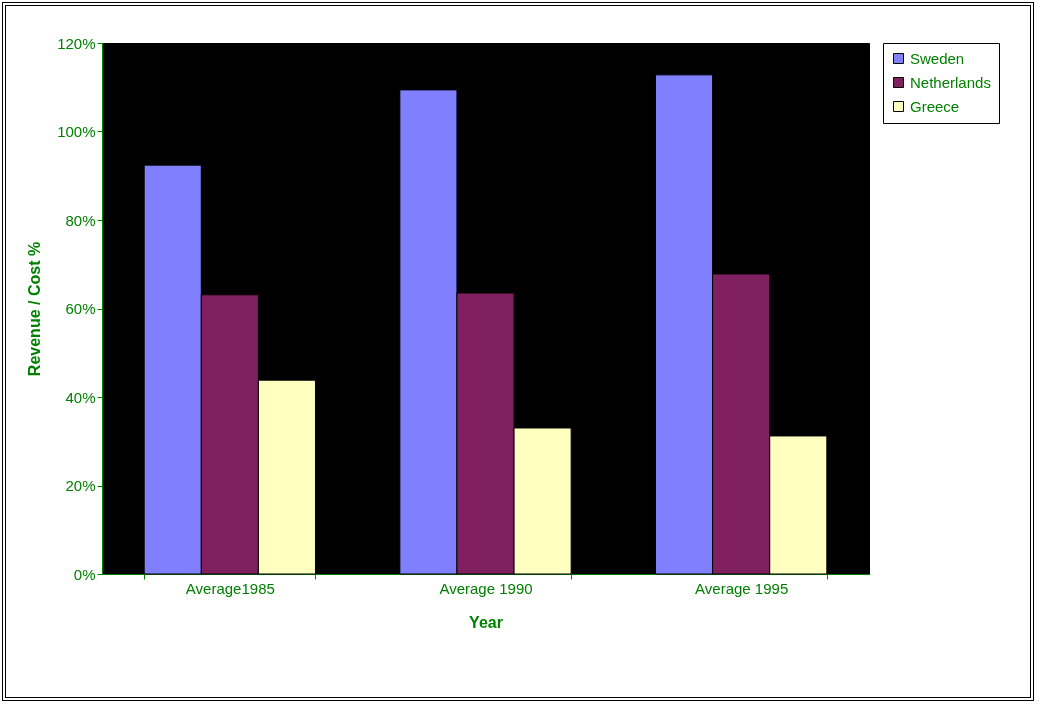  What do you see at coordinates (80, 397) in the screenshot?
I see `y-tick-label: 40%` at bounding box center [80, 397].